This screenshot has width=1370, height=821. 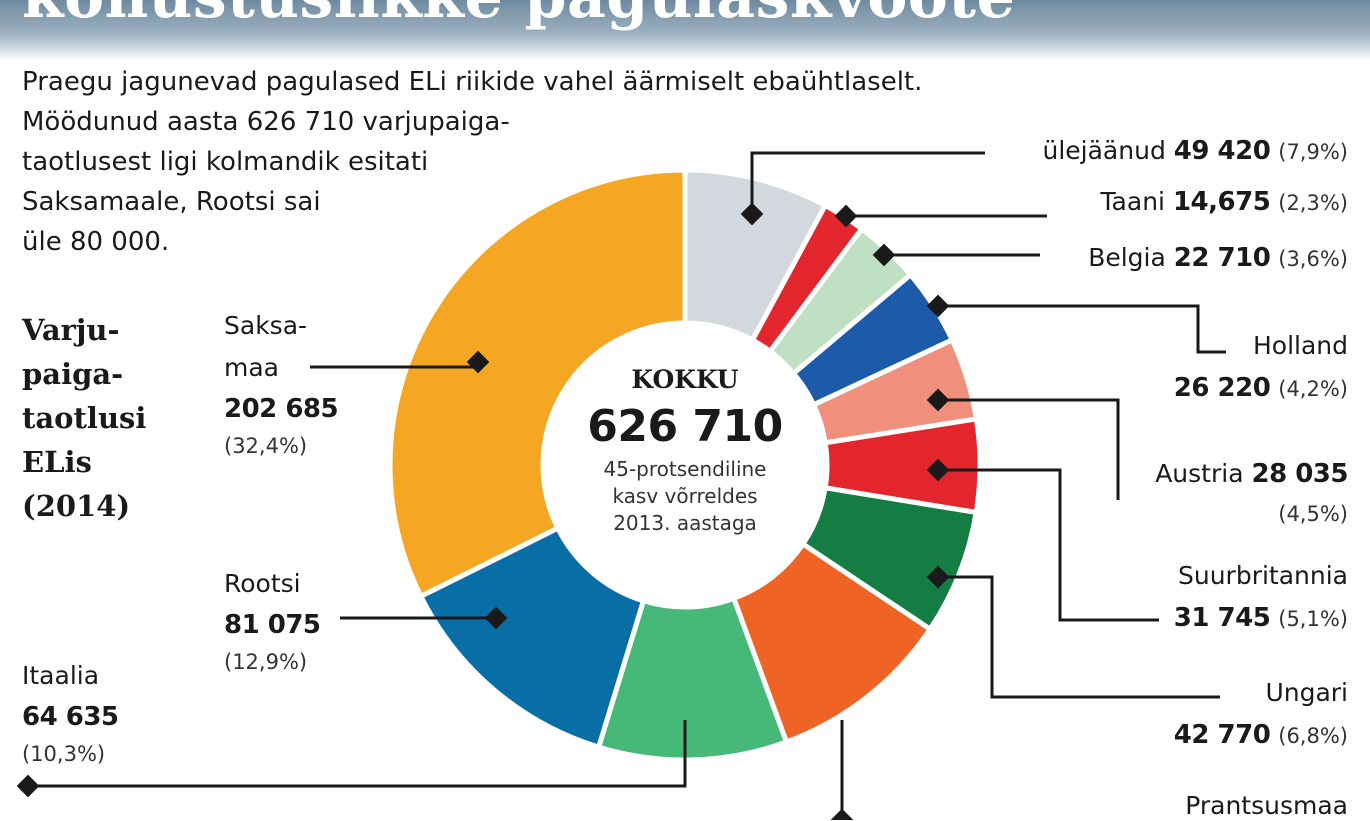 I want to click on slice-label-saksamaa: Saksa- maa 202 685 (32,4%), so click(x=281, y=386).